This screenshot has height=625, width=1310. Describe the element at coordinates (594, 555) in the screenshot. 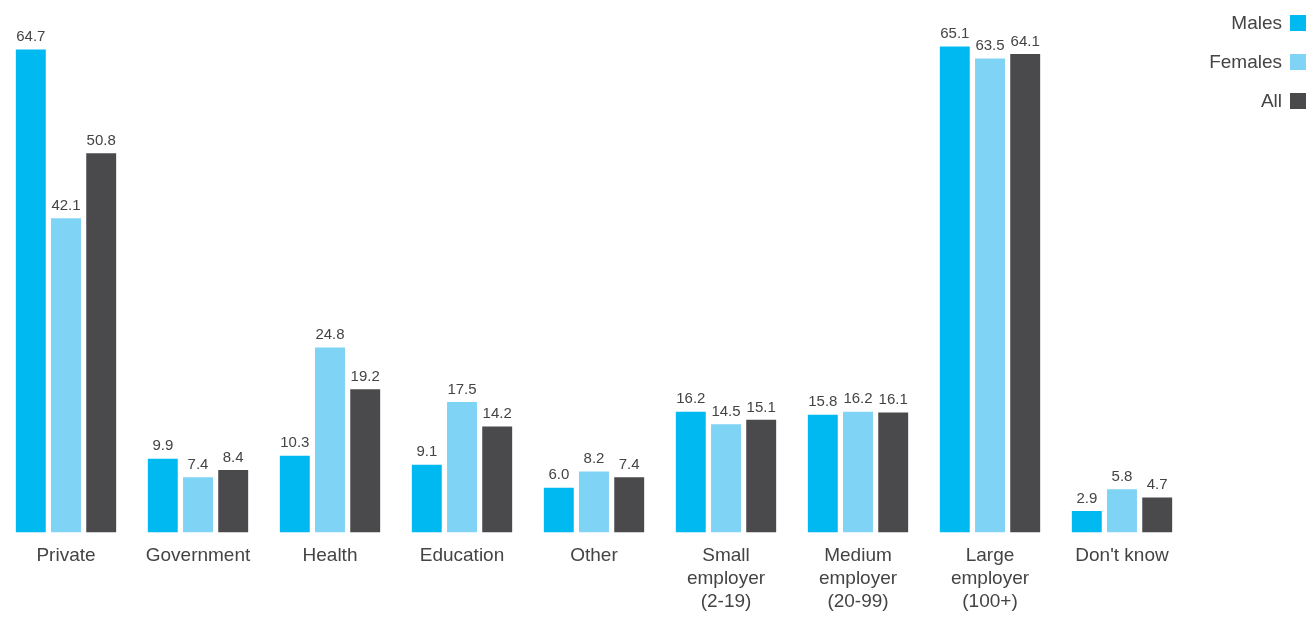

I see `x-tick-label: Other` at that location.